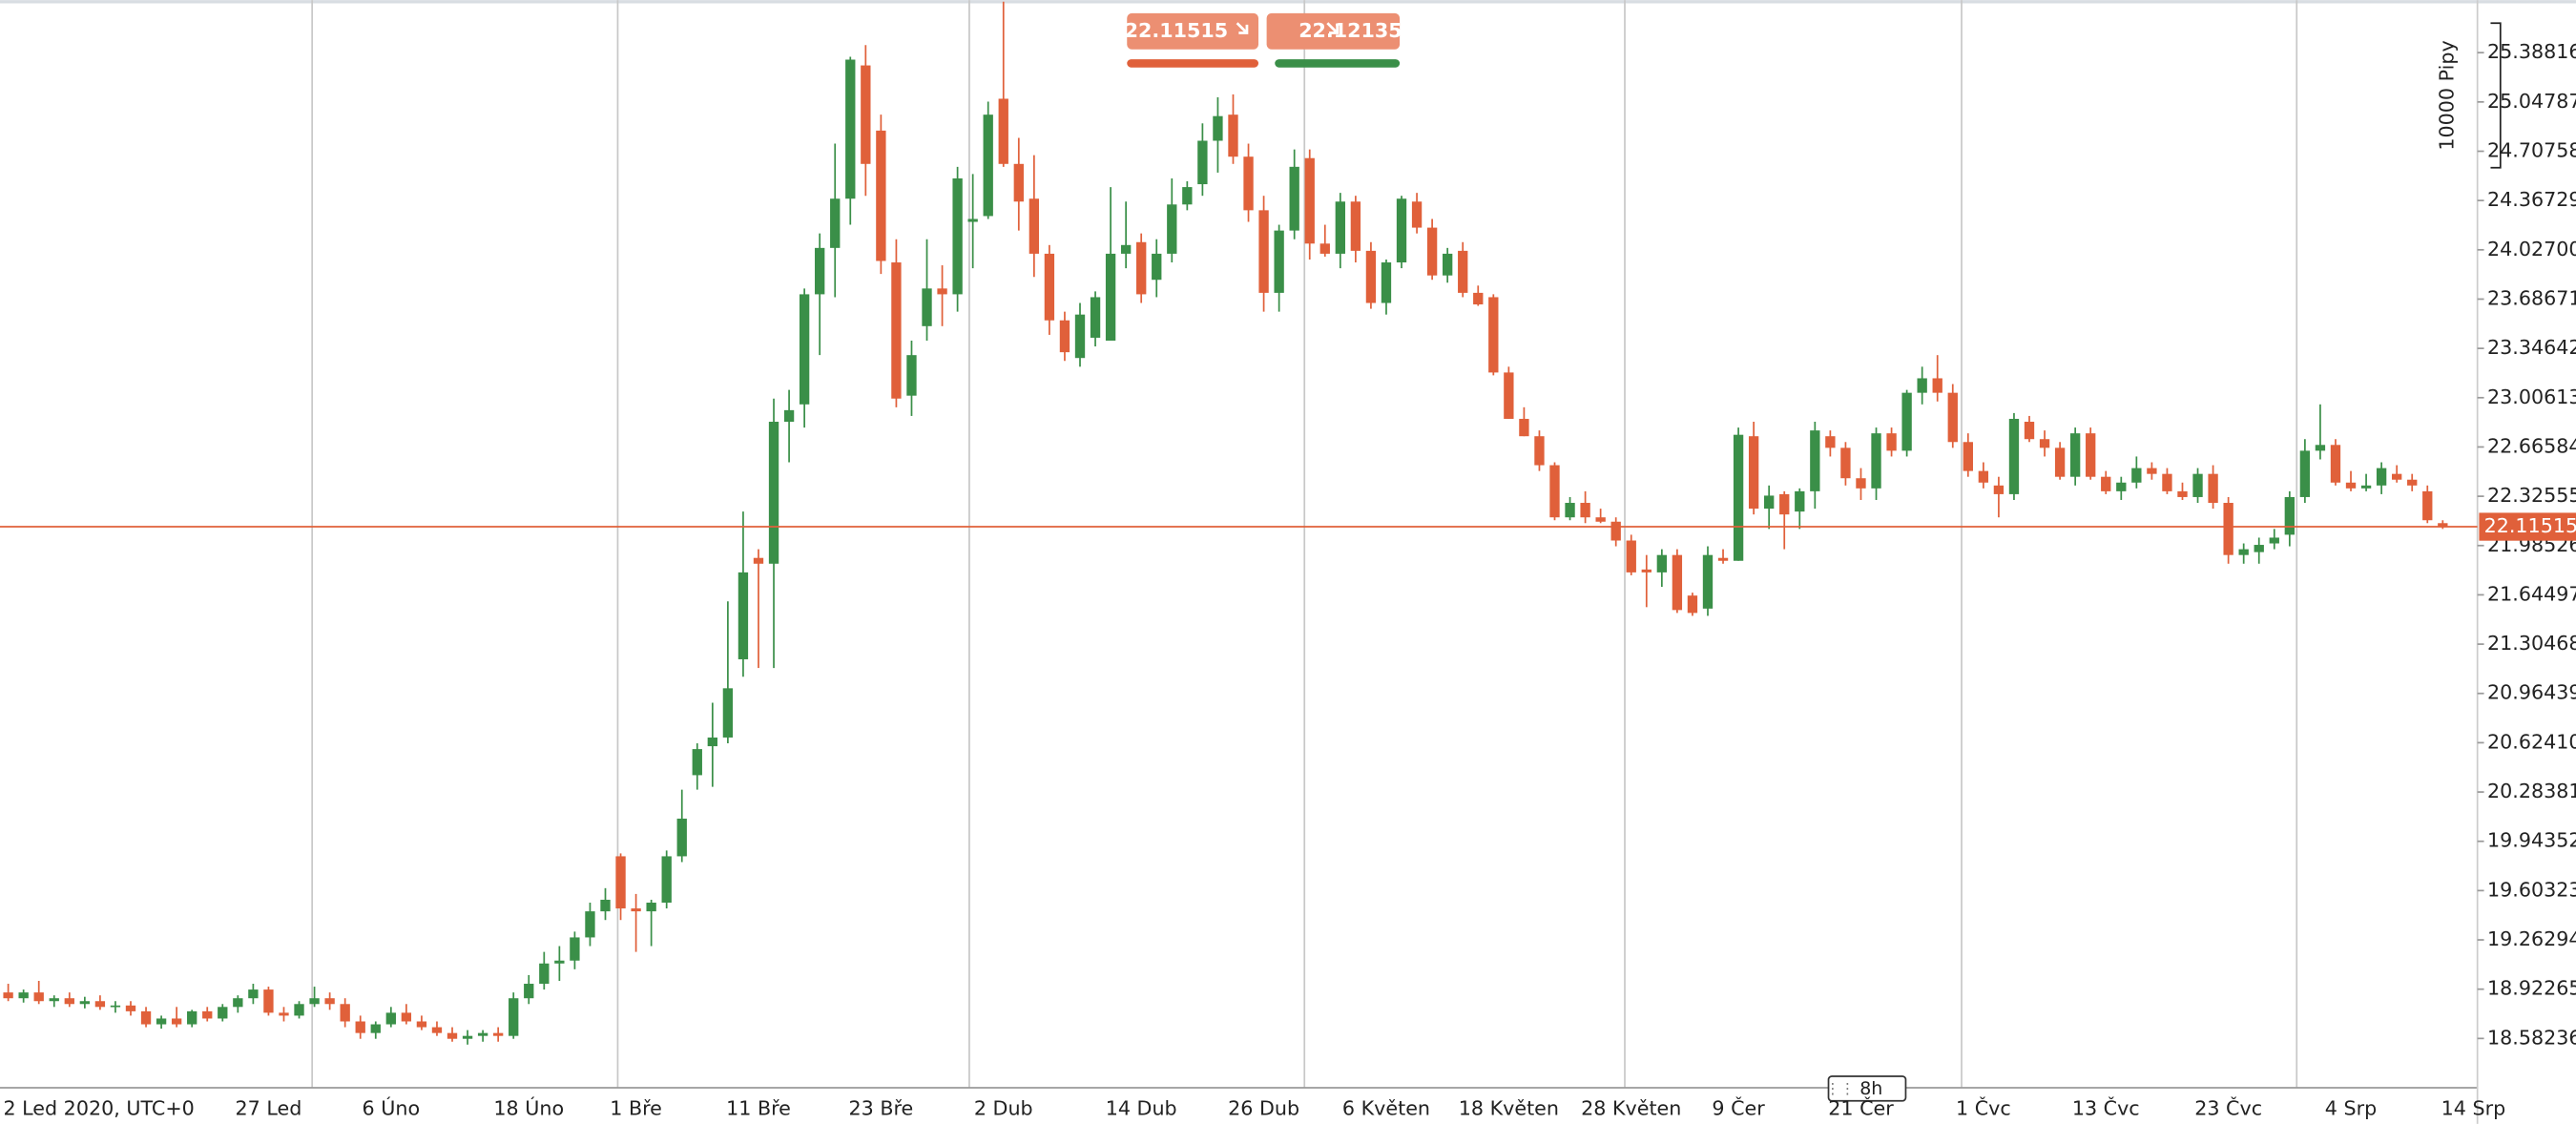  Describe the element at coordinates (2531, 791) in the screenshot. I see `y-tick-label: 20.28381` at that location.